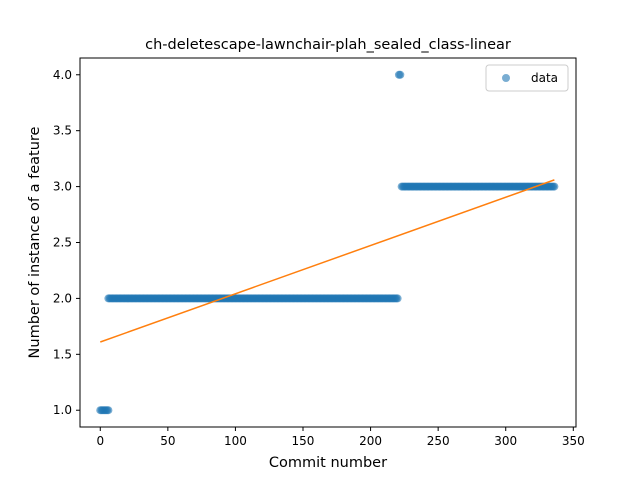 The image size is (640, 480). I want to click on y-tick-label: 1.5, so click(62, 354).